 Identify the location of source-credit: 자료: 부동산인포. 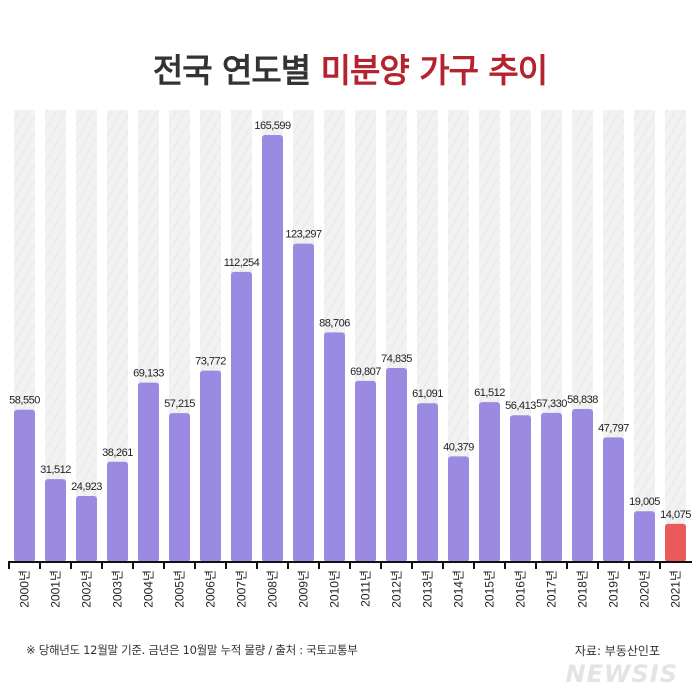
(617, 651).